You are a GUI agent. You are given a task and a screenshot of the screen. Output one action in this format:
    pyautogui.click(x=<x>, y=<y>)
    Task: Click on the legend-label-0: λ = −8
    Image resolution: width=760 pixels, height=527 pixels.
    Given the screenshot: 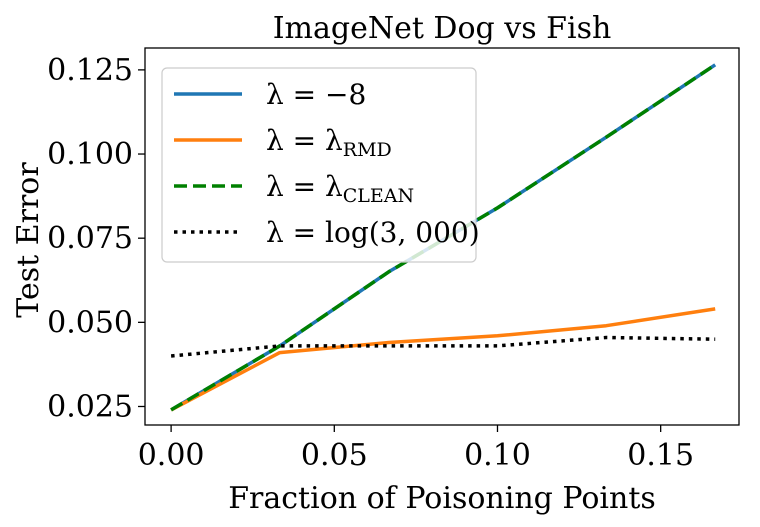 What is the action you would take?
    pyautogui.click(x=316, y=94)
    